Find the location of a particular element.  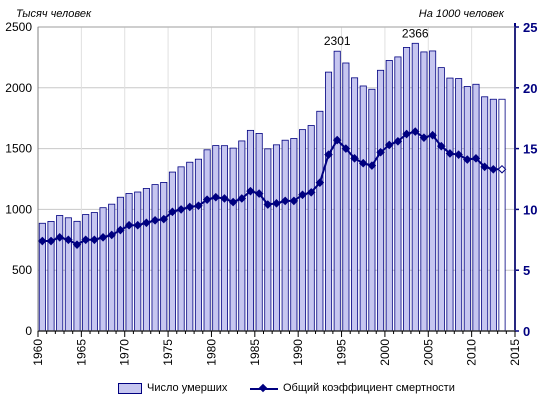

rate-point-1981 is located at coordinates (224, 198).